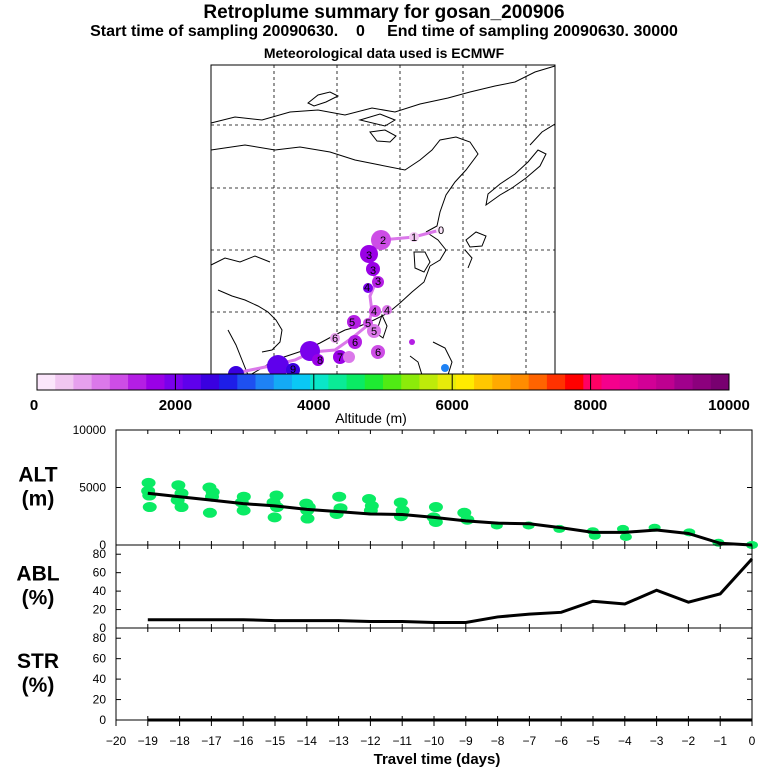  Describe the element at coordinates (498, 741) in the screenshot. I see `x-tick-label: −8` at that location.